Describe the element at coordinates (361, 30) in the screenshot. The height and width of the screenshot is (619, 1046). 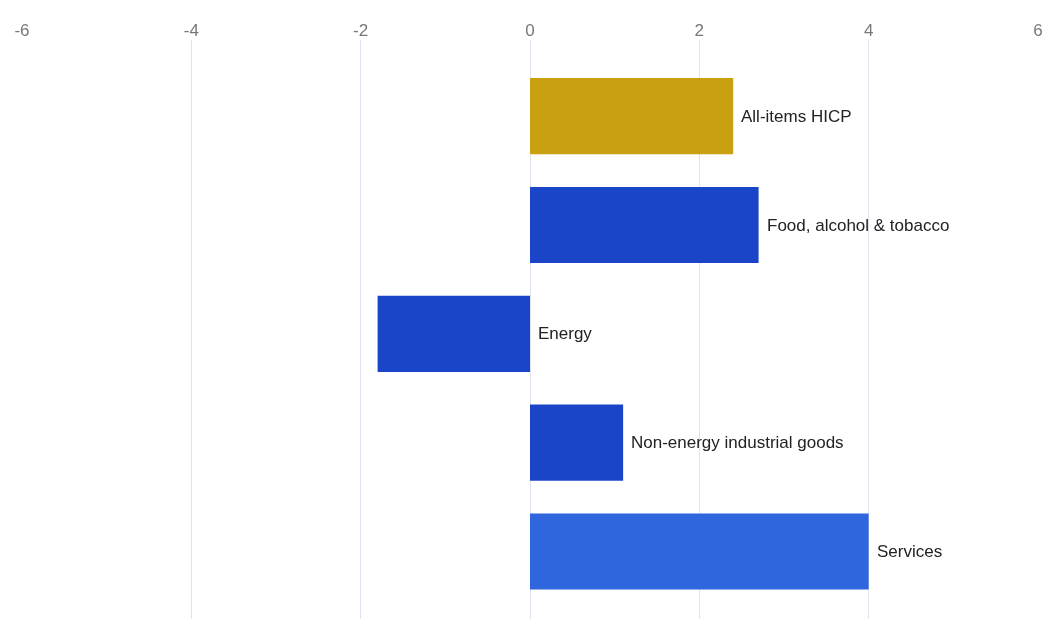
I see `x-tick-label: -2` at that location.